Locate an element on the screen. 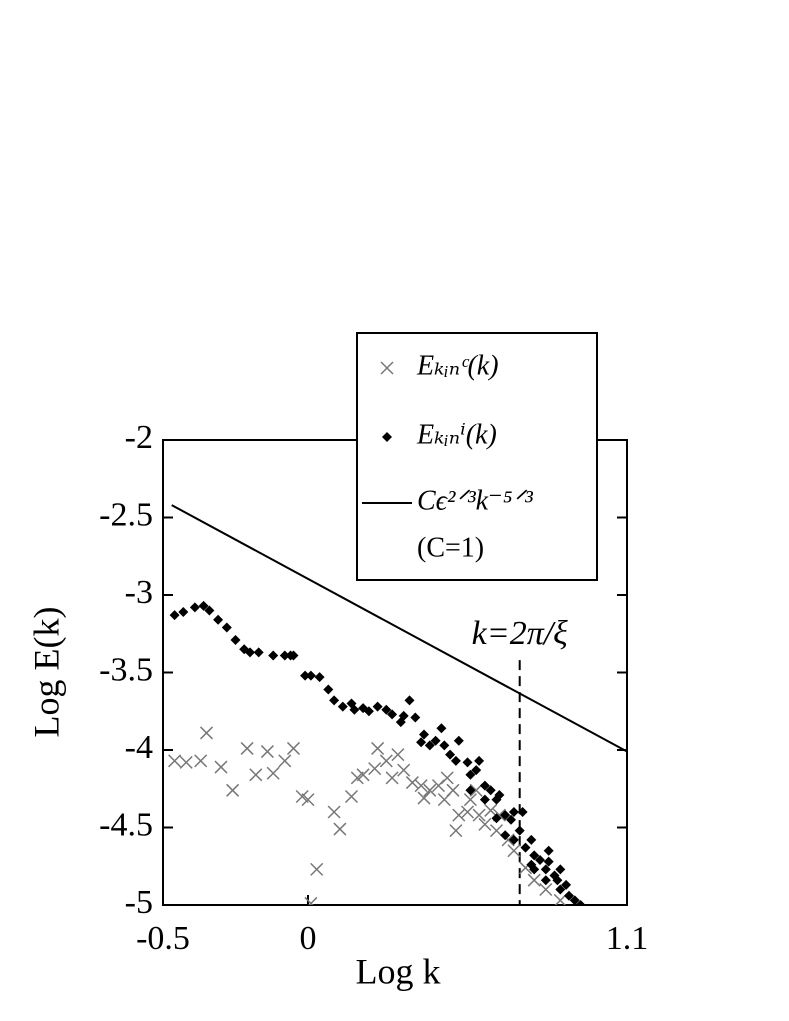 The width and height of the screenshot is (789, 1021). y-tick-label: -5 is located at coordinates (139, 902).